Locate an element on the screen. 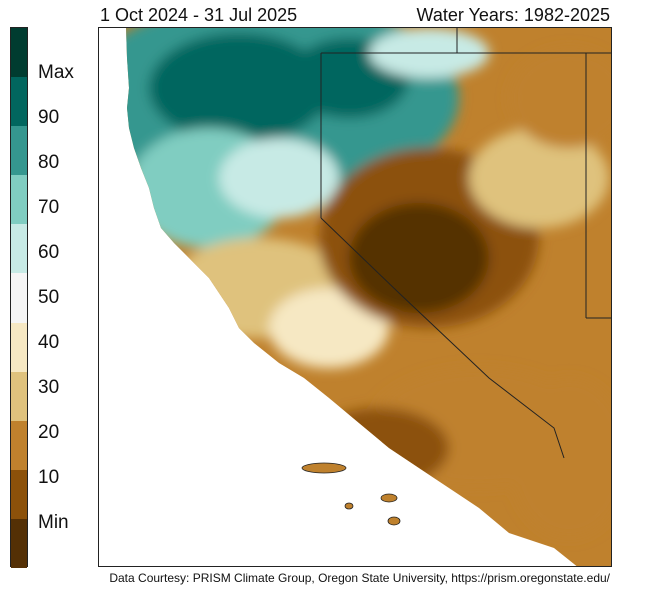  legend-label: 10 is located at coordinates (49, 477).